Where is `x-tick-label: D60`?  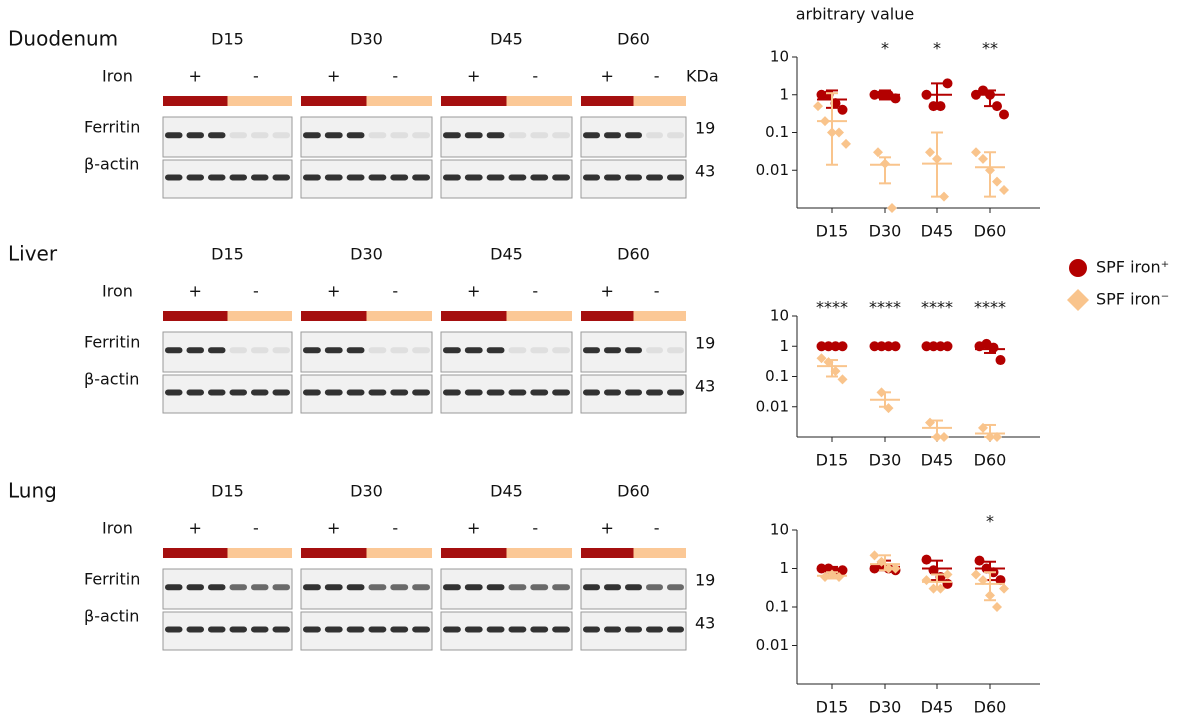 x-tick-label: D60 is located at coordinates (990, 707).